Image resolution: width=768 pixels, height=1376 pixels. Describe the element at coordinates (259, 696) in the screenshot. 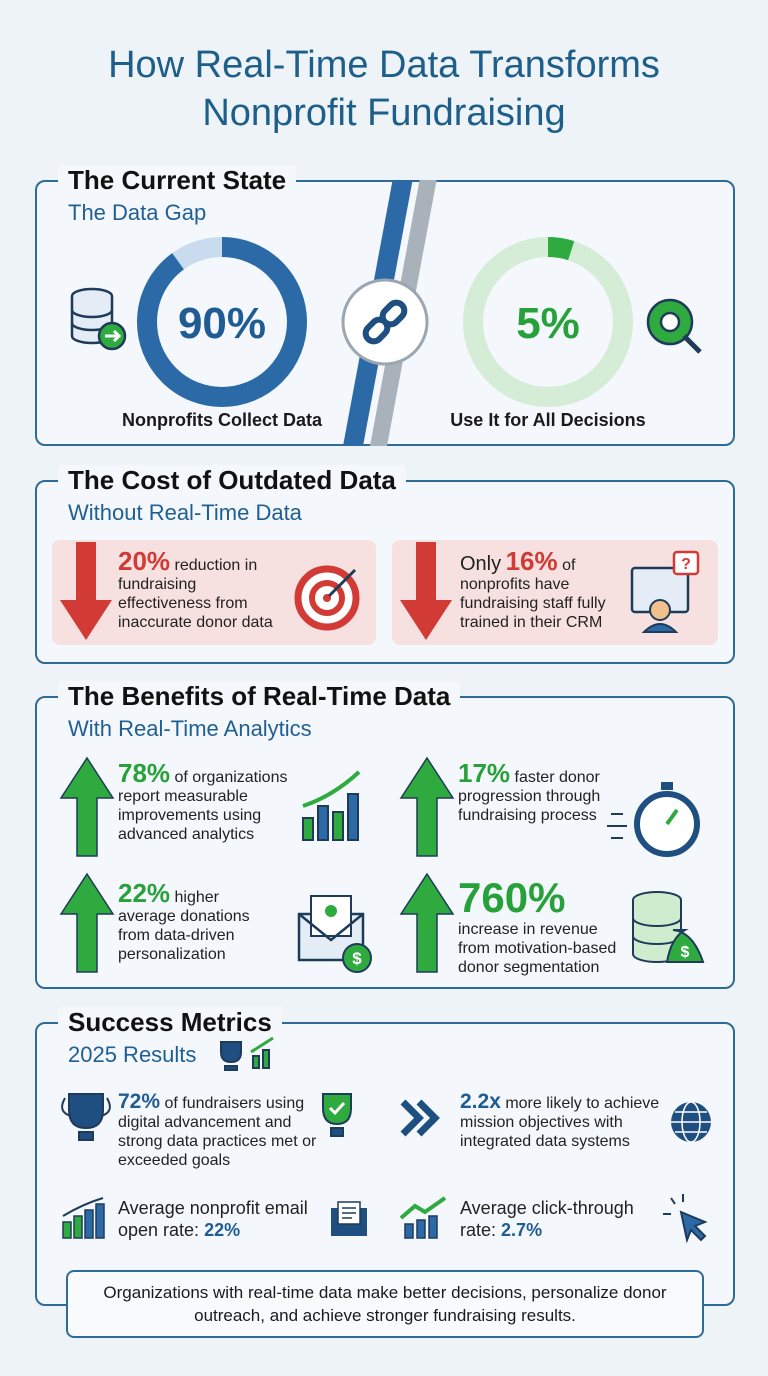

I see `section-heading: The Benefits of Real-Time Data` at that location.